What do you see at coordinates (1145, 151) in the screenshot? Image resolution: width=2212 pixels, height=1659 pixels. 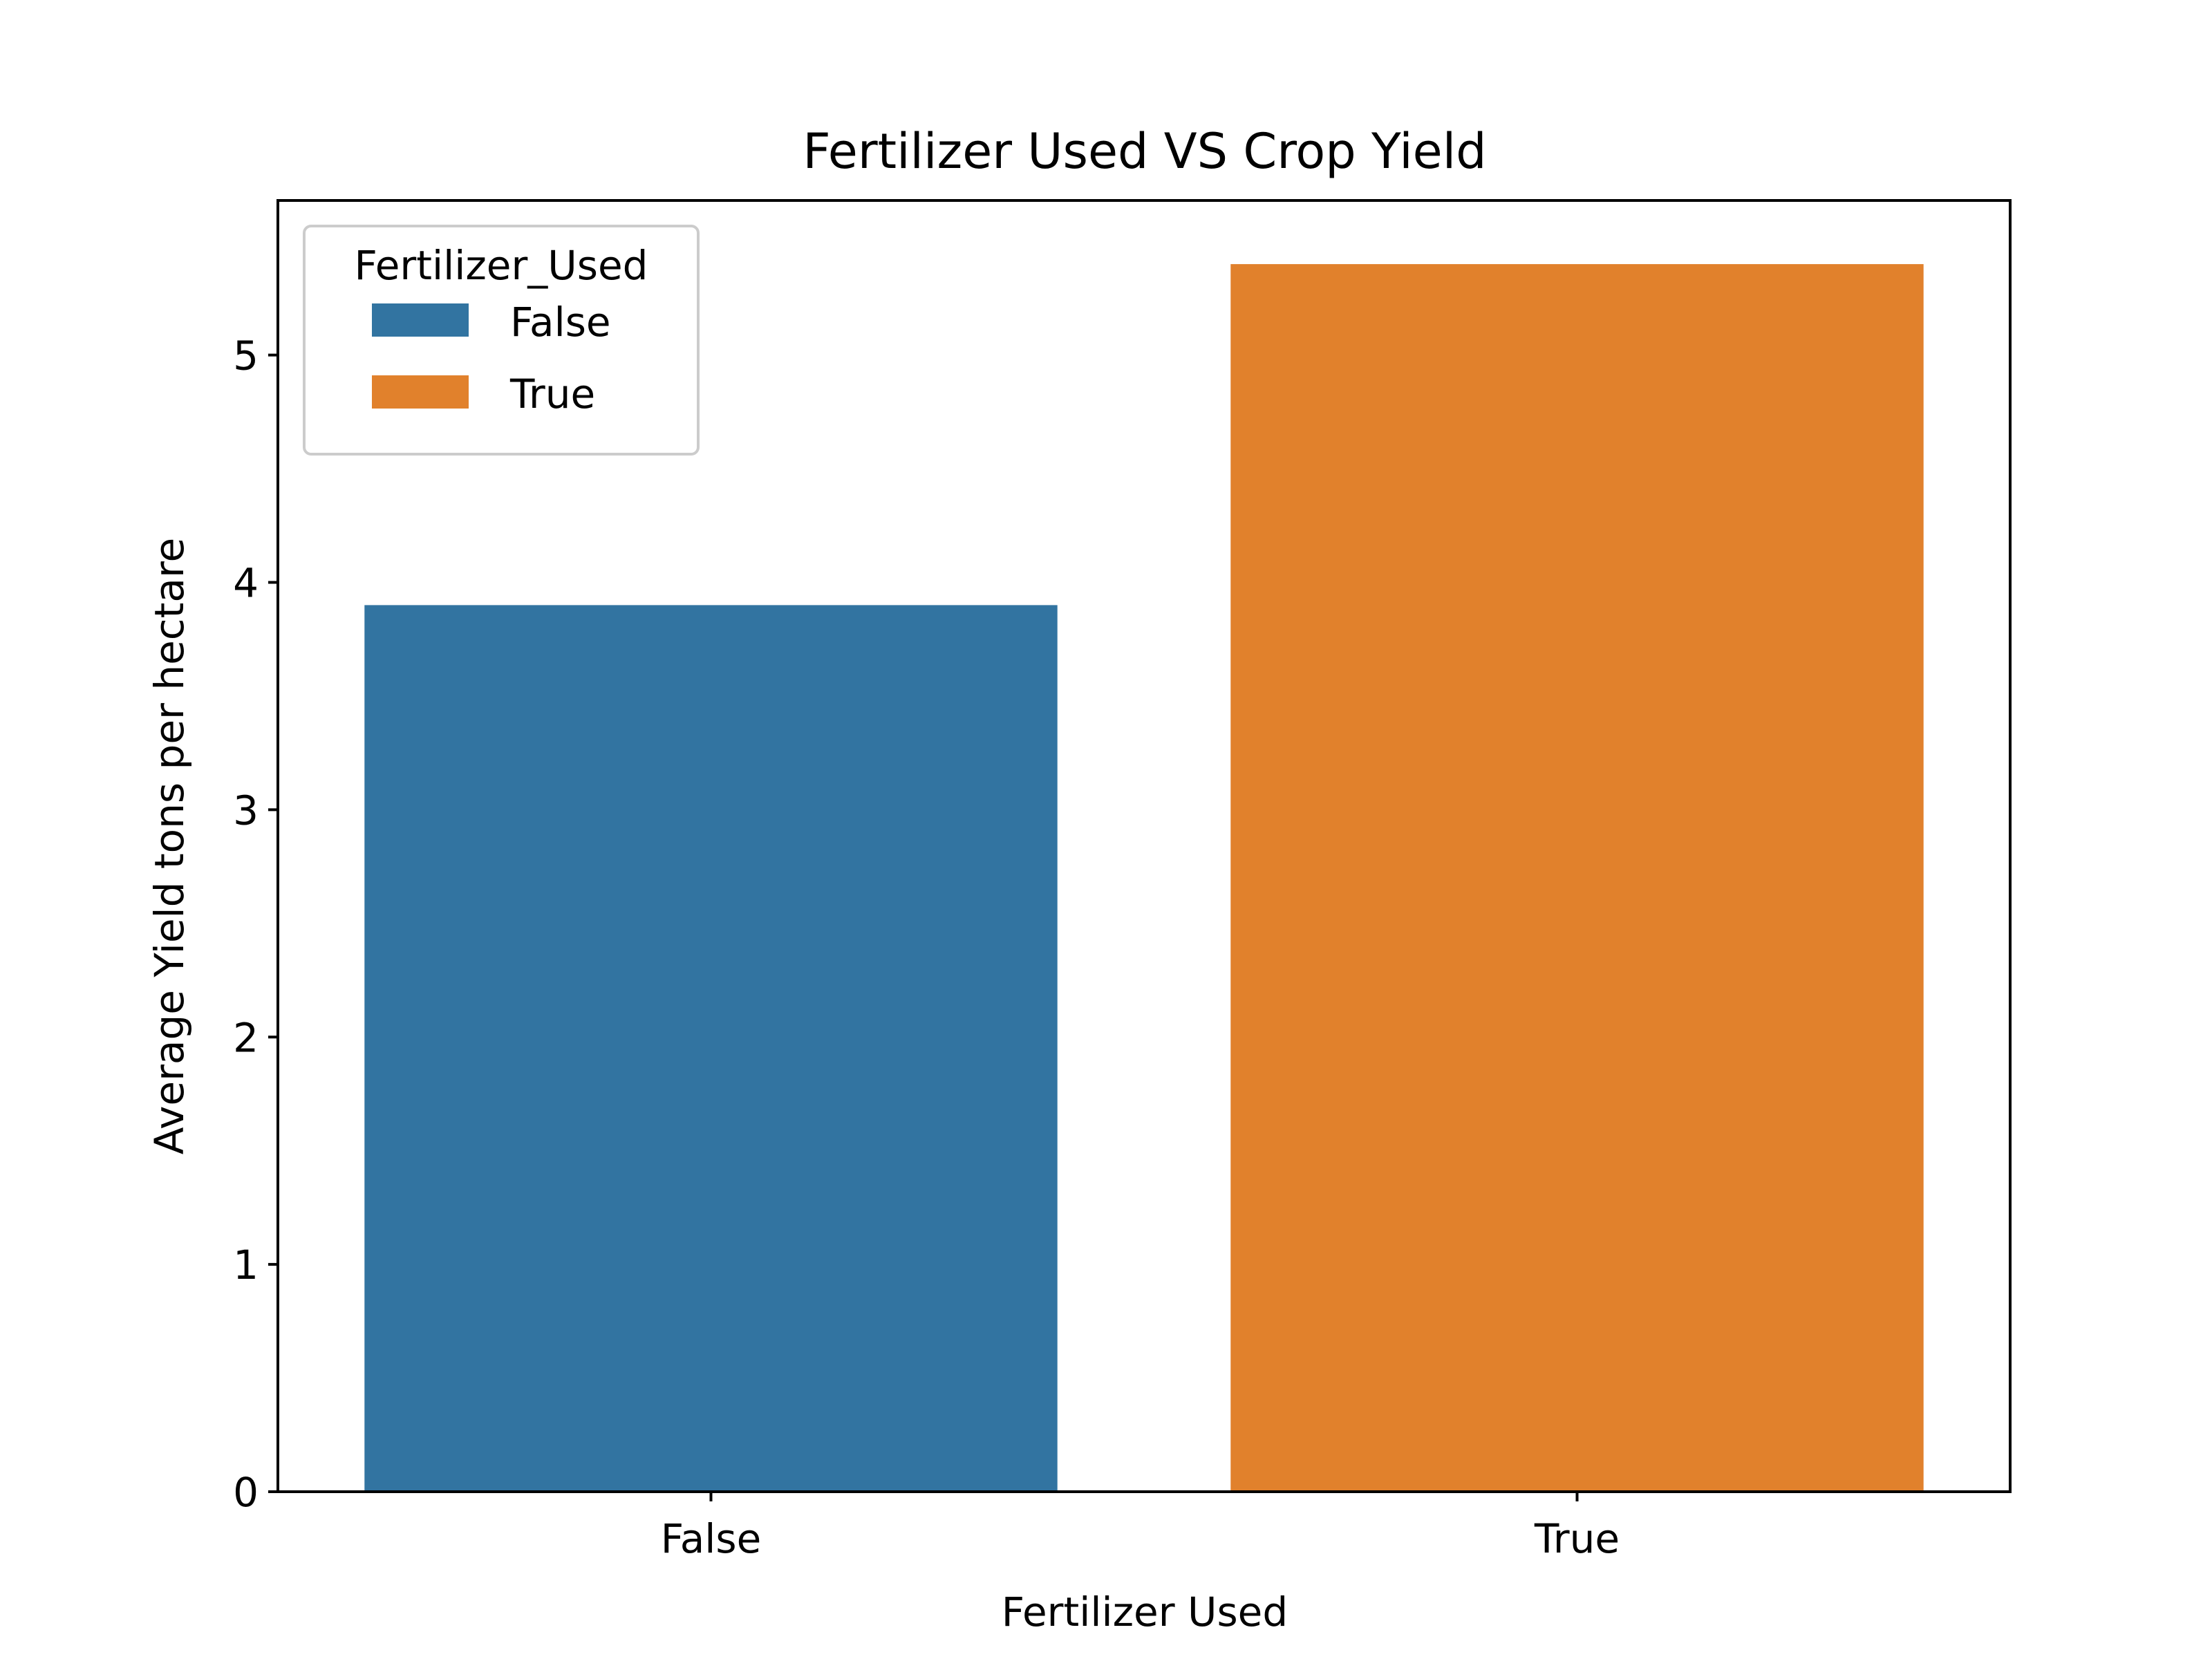 I see `chart-title: Fertilizer Used VS Crop Yield` at bounding box center [1145, 151].